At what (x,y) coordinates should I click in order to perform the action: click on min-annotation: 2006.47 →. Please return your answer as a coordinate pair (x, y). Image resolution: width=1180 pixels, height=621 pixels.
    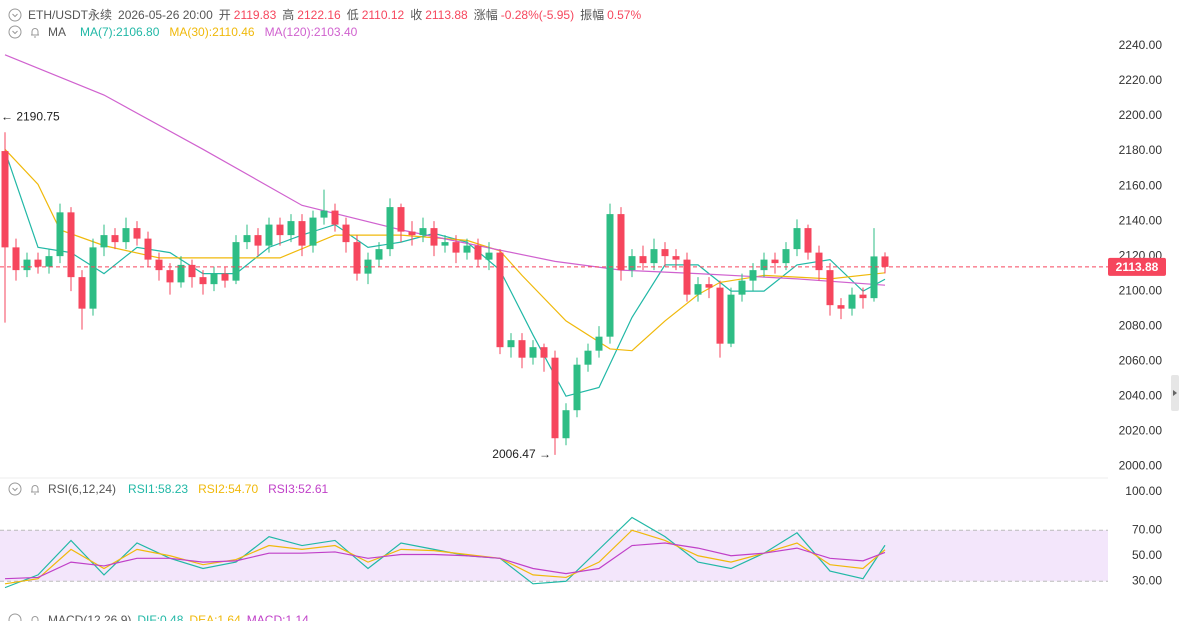
    Looking at the image, I should click on (521, 454).